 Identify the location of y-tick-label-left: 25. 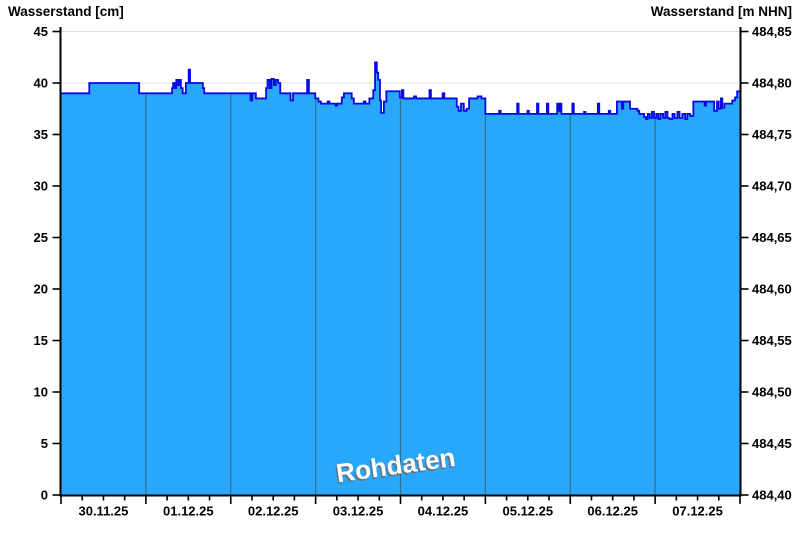
(41, 237).